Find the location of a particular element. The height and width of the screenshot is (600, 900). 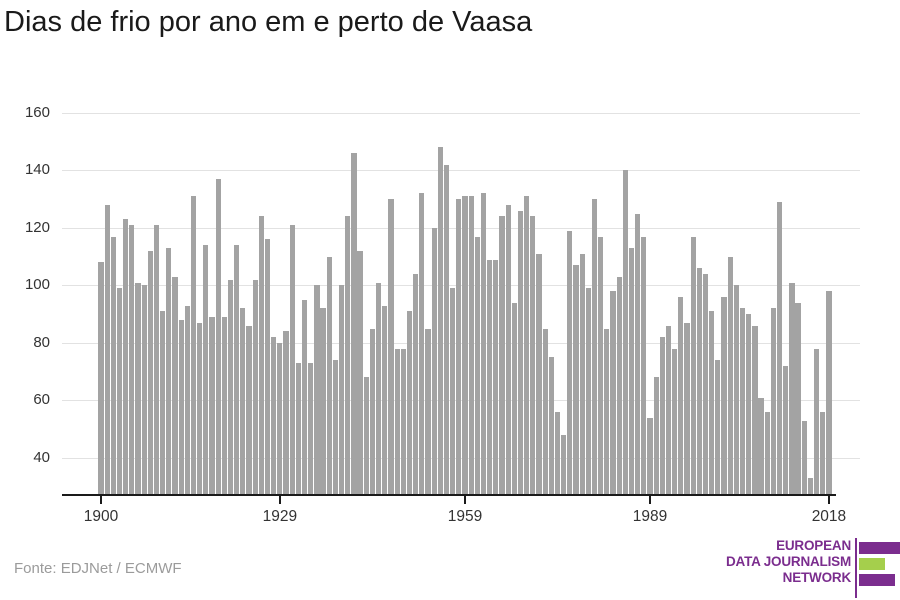

bar-1941 is located at coordinates (354, 323).